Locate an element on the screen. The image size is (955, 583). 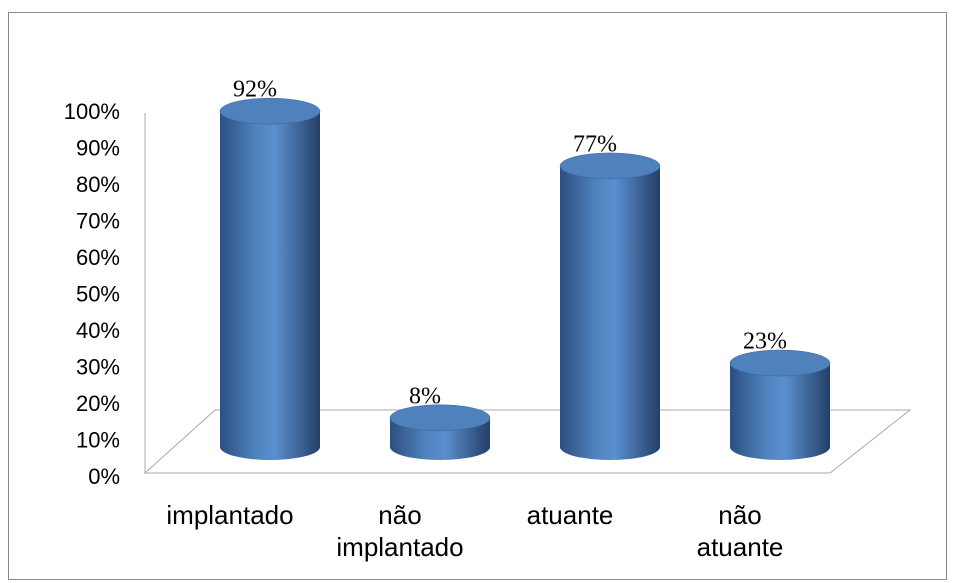
value-label: 92% is located at coordinates (255, 90).